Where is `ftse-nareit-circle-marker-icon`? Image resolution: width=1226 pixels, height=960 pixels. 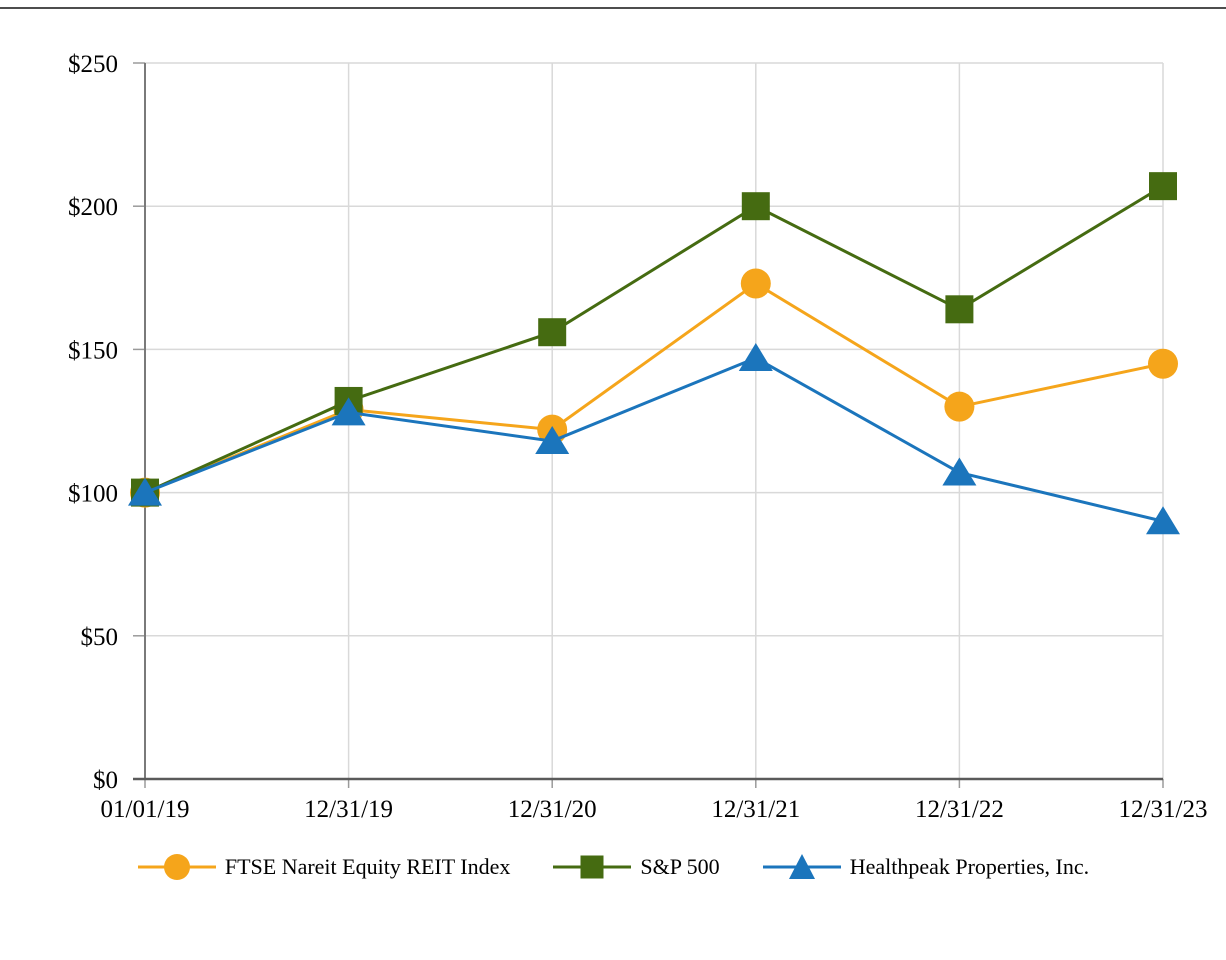
ftse-nareit-circle-marker-icon is located at coordinates (176, 867).